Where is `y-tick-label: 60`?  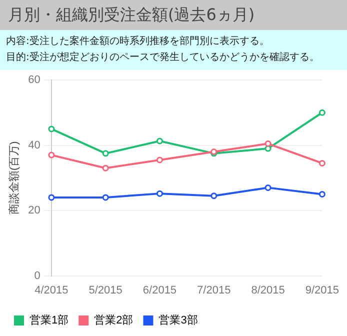 y-tick-label: 60 is located at coordinates (34, 80).